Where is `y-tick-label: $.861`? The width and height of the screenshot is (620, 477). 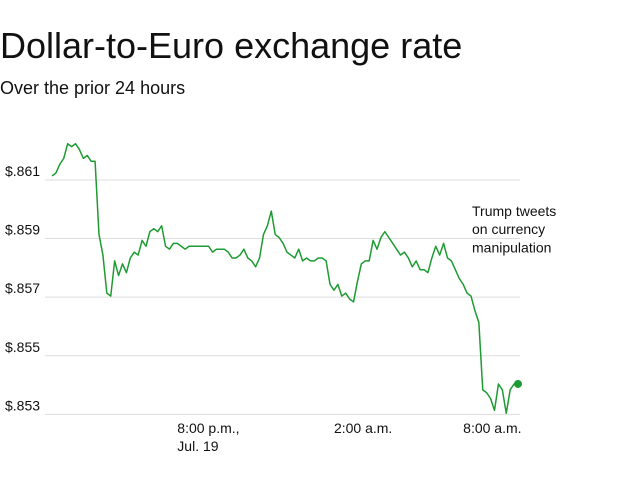
y-tick-label: $.861 is located at coordinates (22, 171).